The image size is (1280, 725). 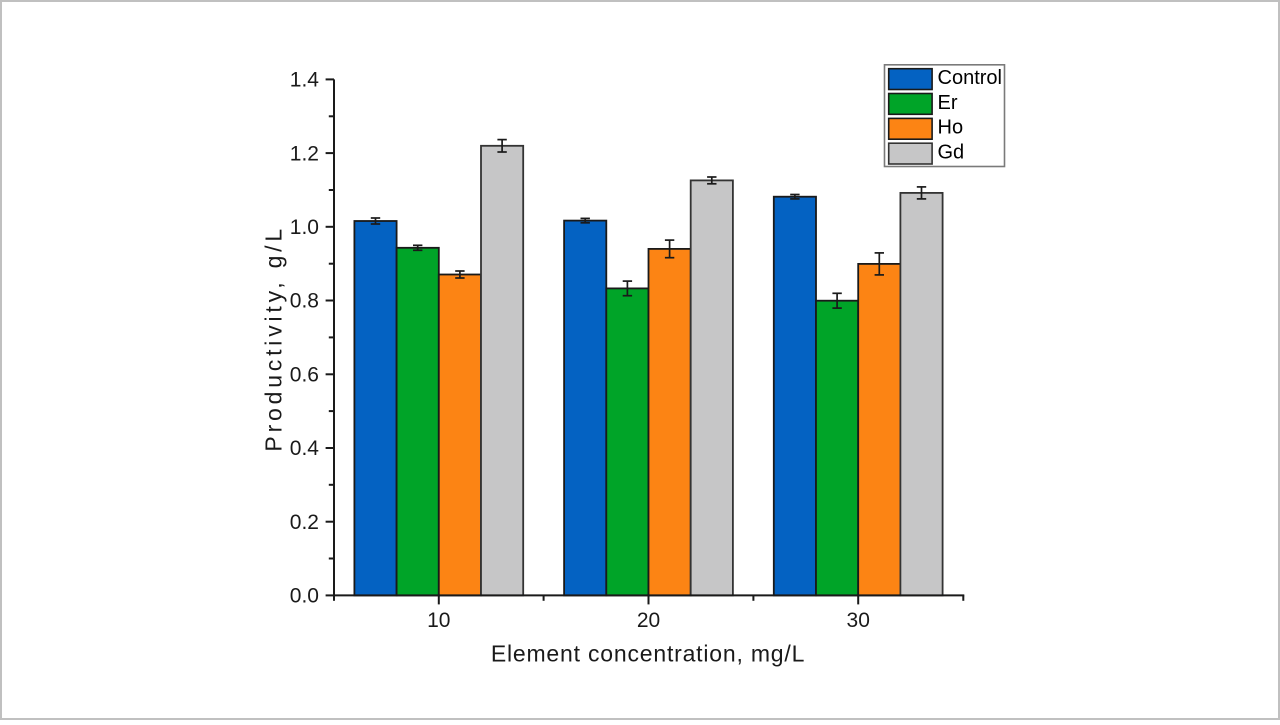 What do you see at coordinates (648, 620) in the screenshot?
I see `svg-text: 20` at bounding box center [648, 620].